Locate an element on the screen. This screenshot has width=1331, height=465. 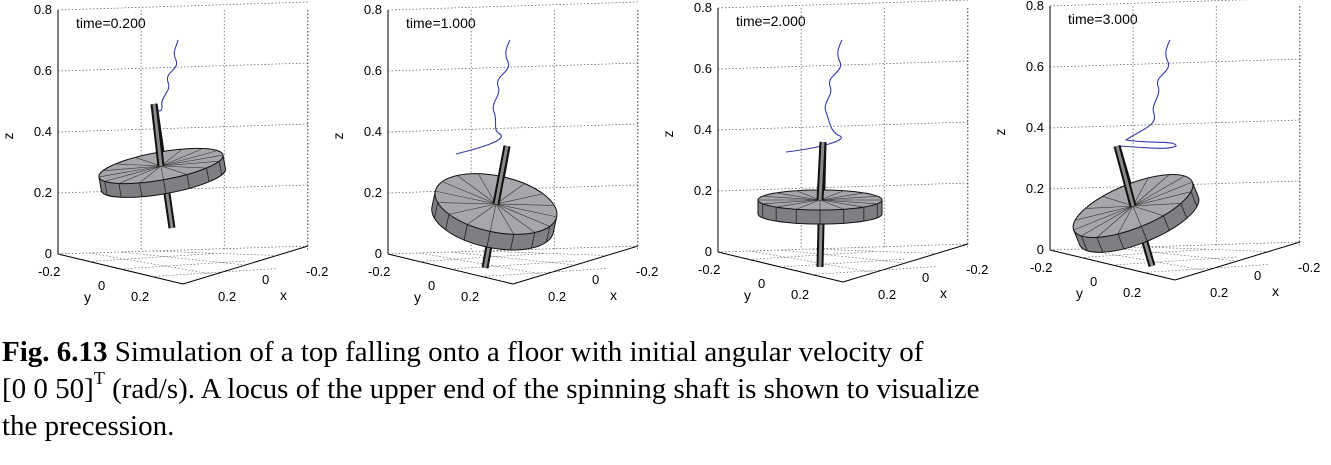
caption-superscript: T is located at coordinates (99, 378).